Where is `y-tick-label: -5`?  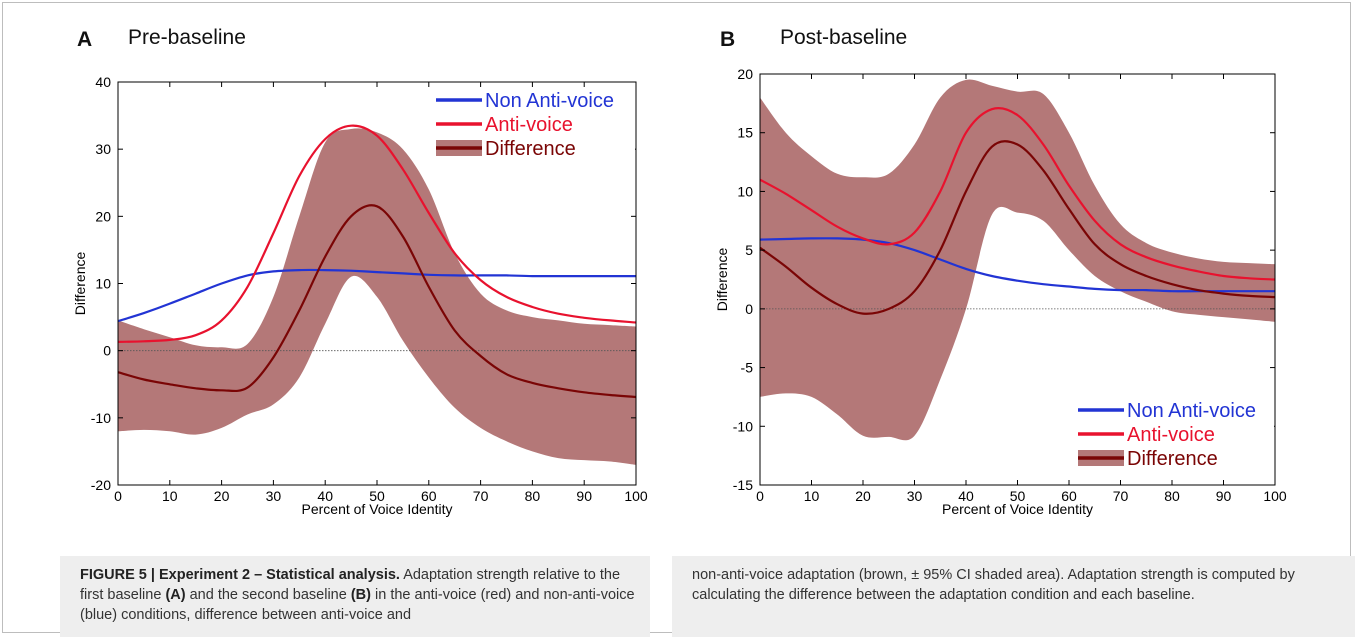
y-tick-label: -5 is located at coordinates (747, 368).